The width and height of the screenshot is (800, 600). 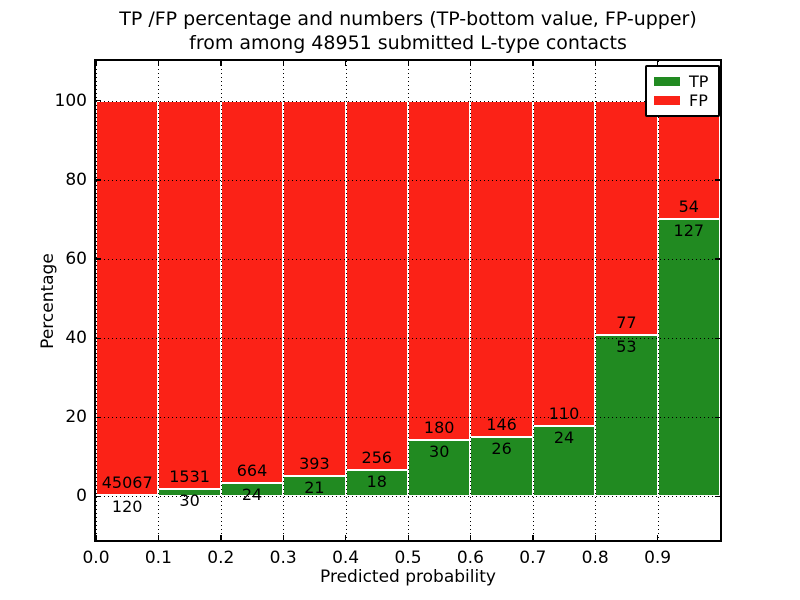 What do you see at coordinates (127, 507) in the screenshot?
I see `annotation-tp-count: 120` at bounding box center [127, 507].